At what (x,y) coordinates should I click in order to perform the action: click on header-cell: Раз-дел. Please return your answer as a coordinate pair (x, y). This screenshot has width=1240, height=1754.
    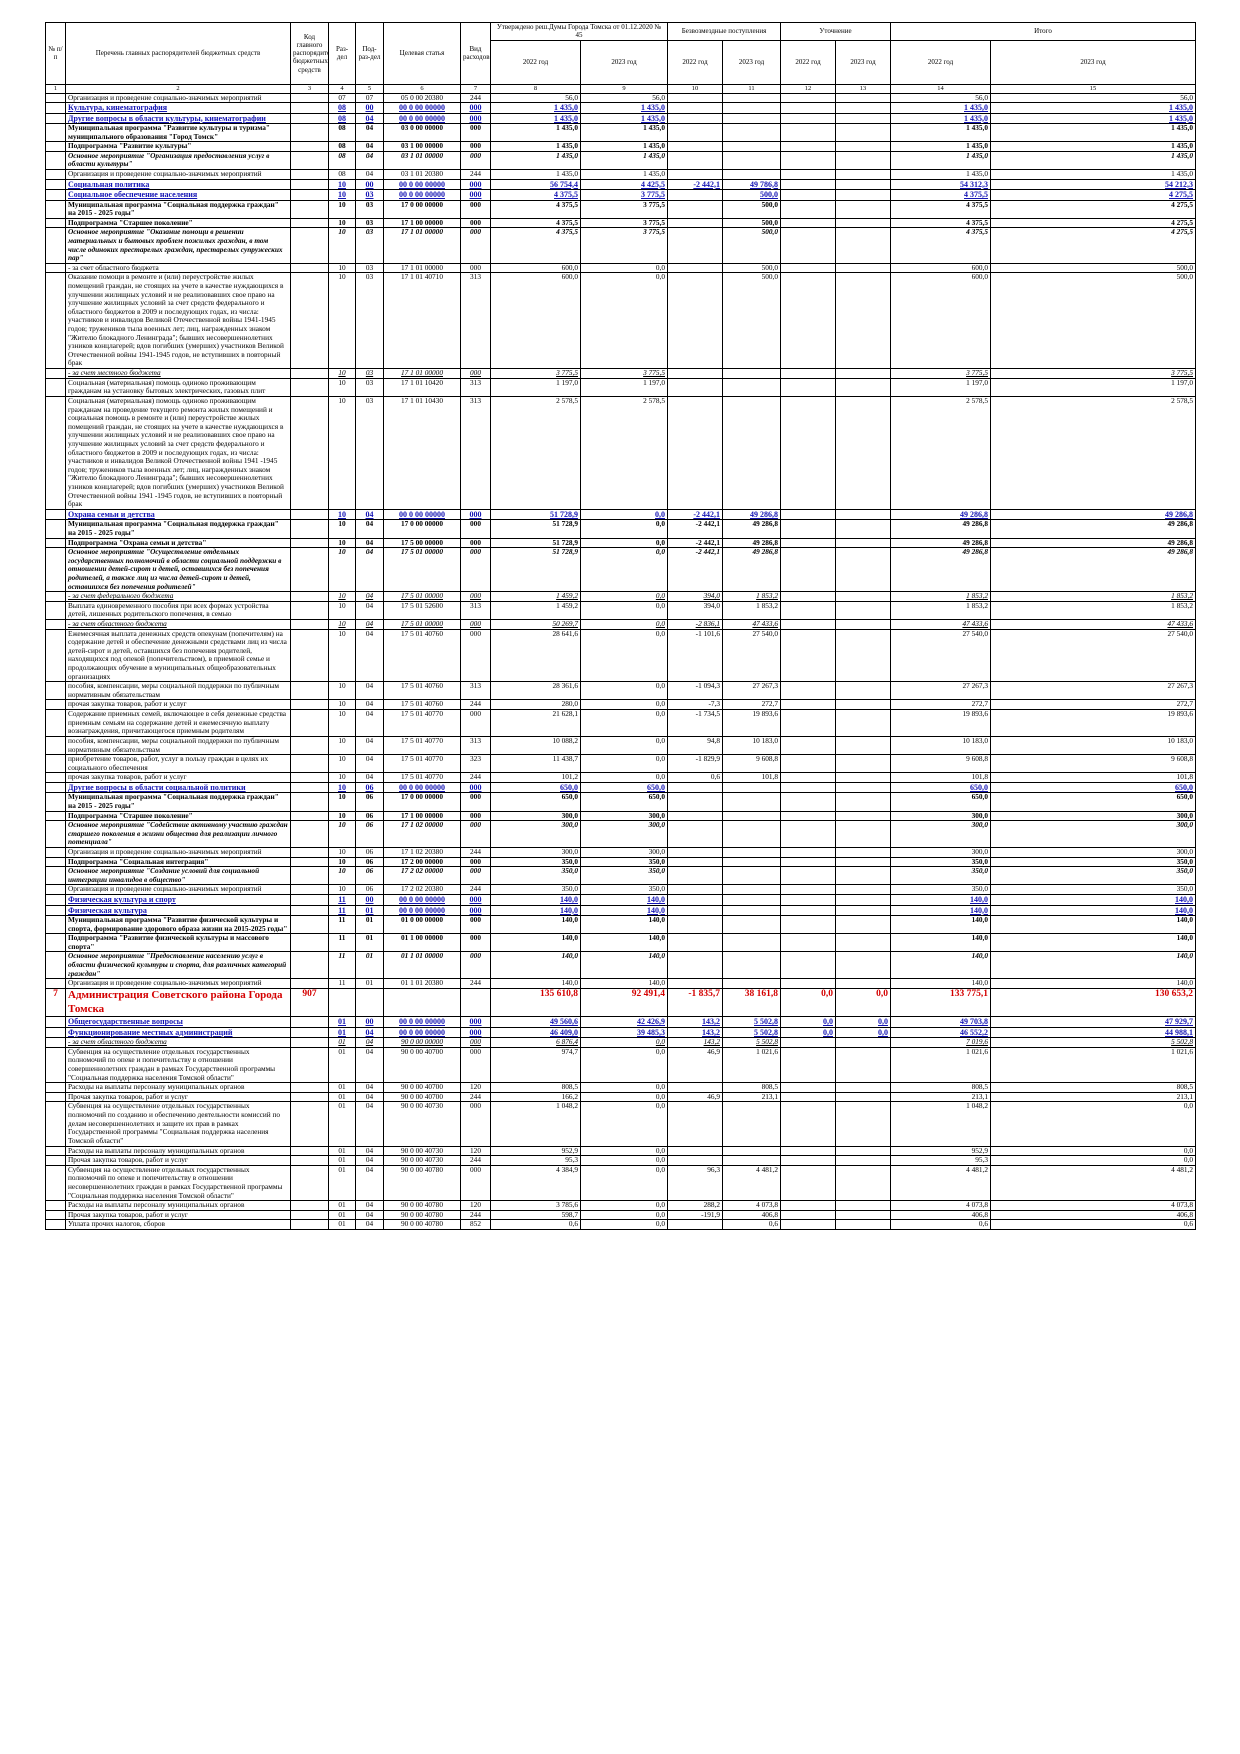
    Looking at the image, I should click on (342, 53).